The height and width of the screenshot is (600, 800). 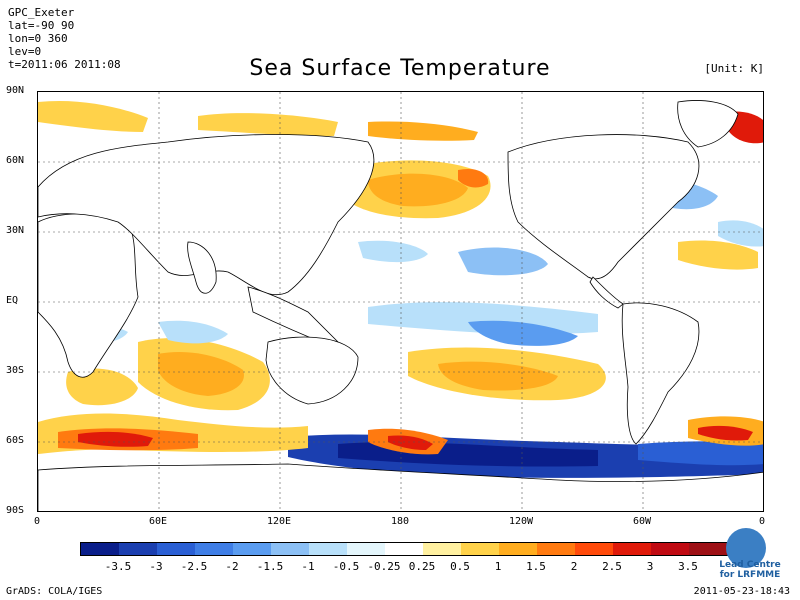 What do you see at coordinates (37, 521) in the screenshot?
I see `lon-label-0-left: 0` at bounding box center [37, 521].